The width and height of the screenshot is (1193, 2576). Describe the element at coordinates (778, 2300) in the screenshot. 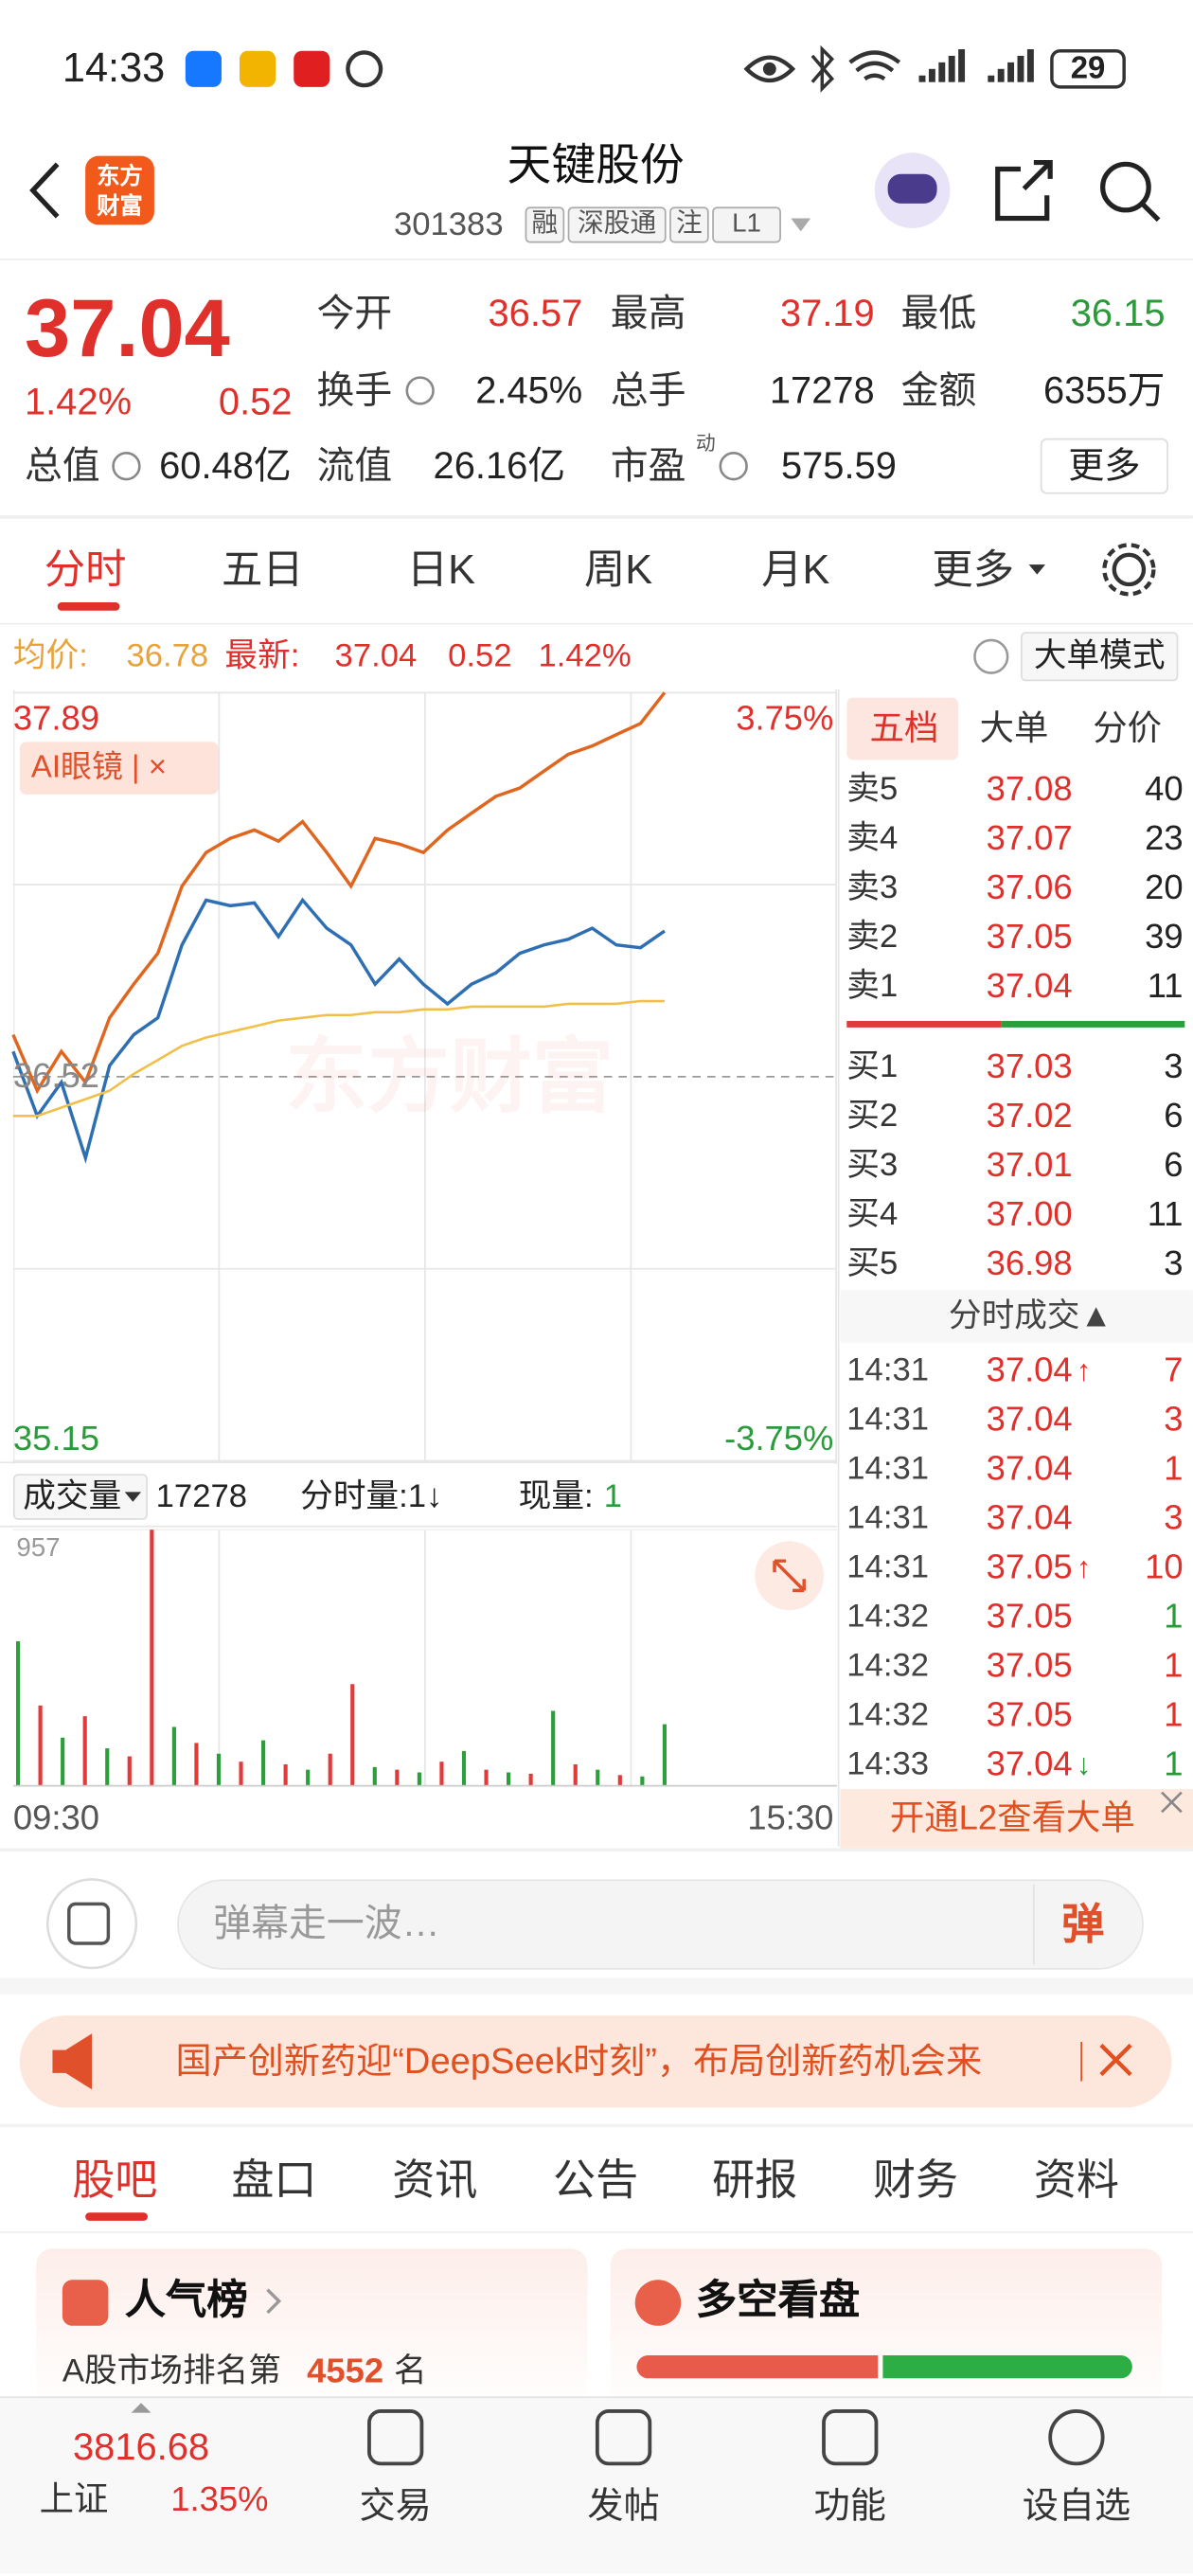

I see `card-title: 多空看盘` at that location.